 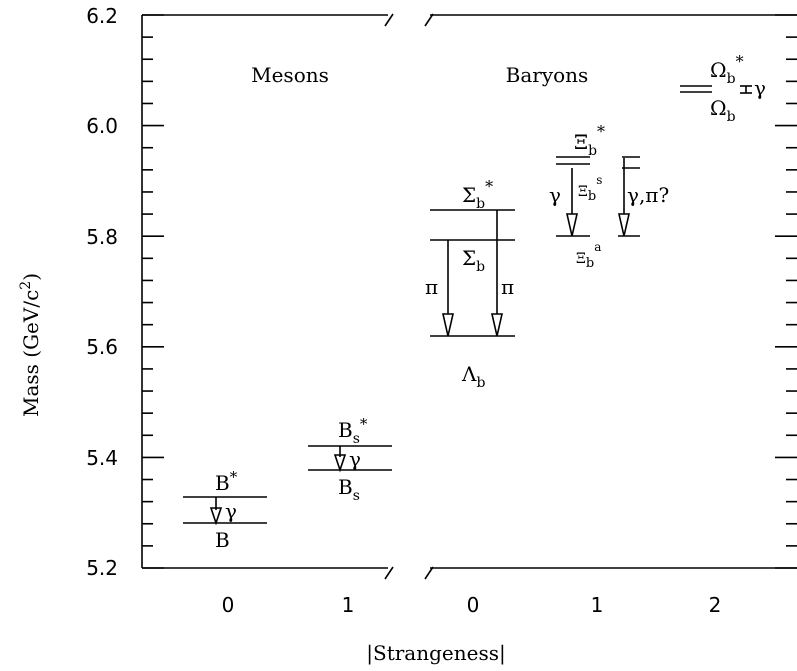 I want to click on label-xi-b: Ξba, so click(x=588, y=255).